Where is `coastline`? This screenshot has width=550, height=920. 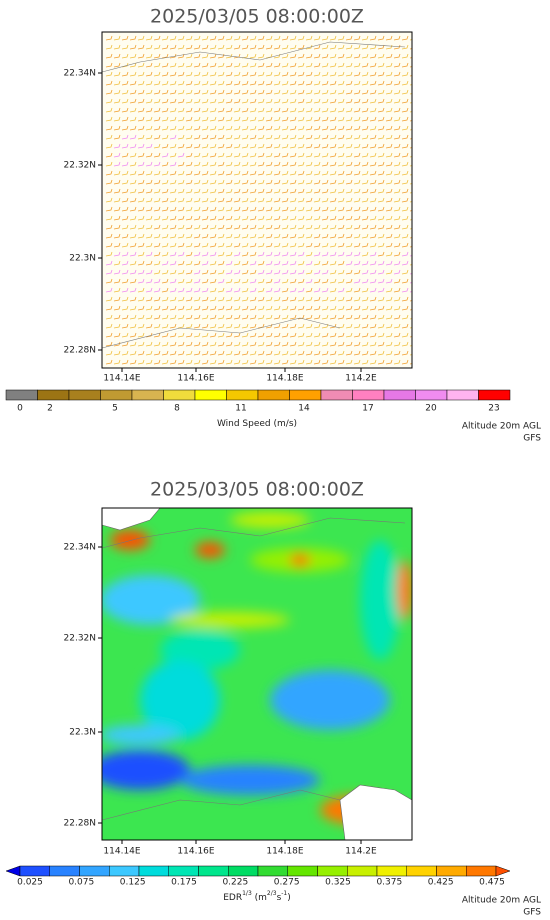 coastline is located at coordinates (254, 533).